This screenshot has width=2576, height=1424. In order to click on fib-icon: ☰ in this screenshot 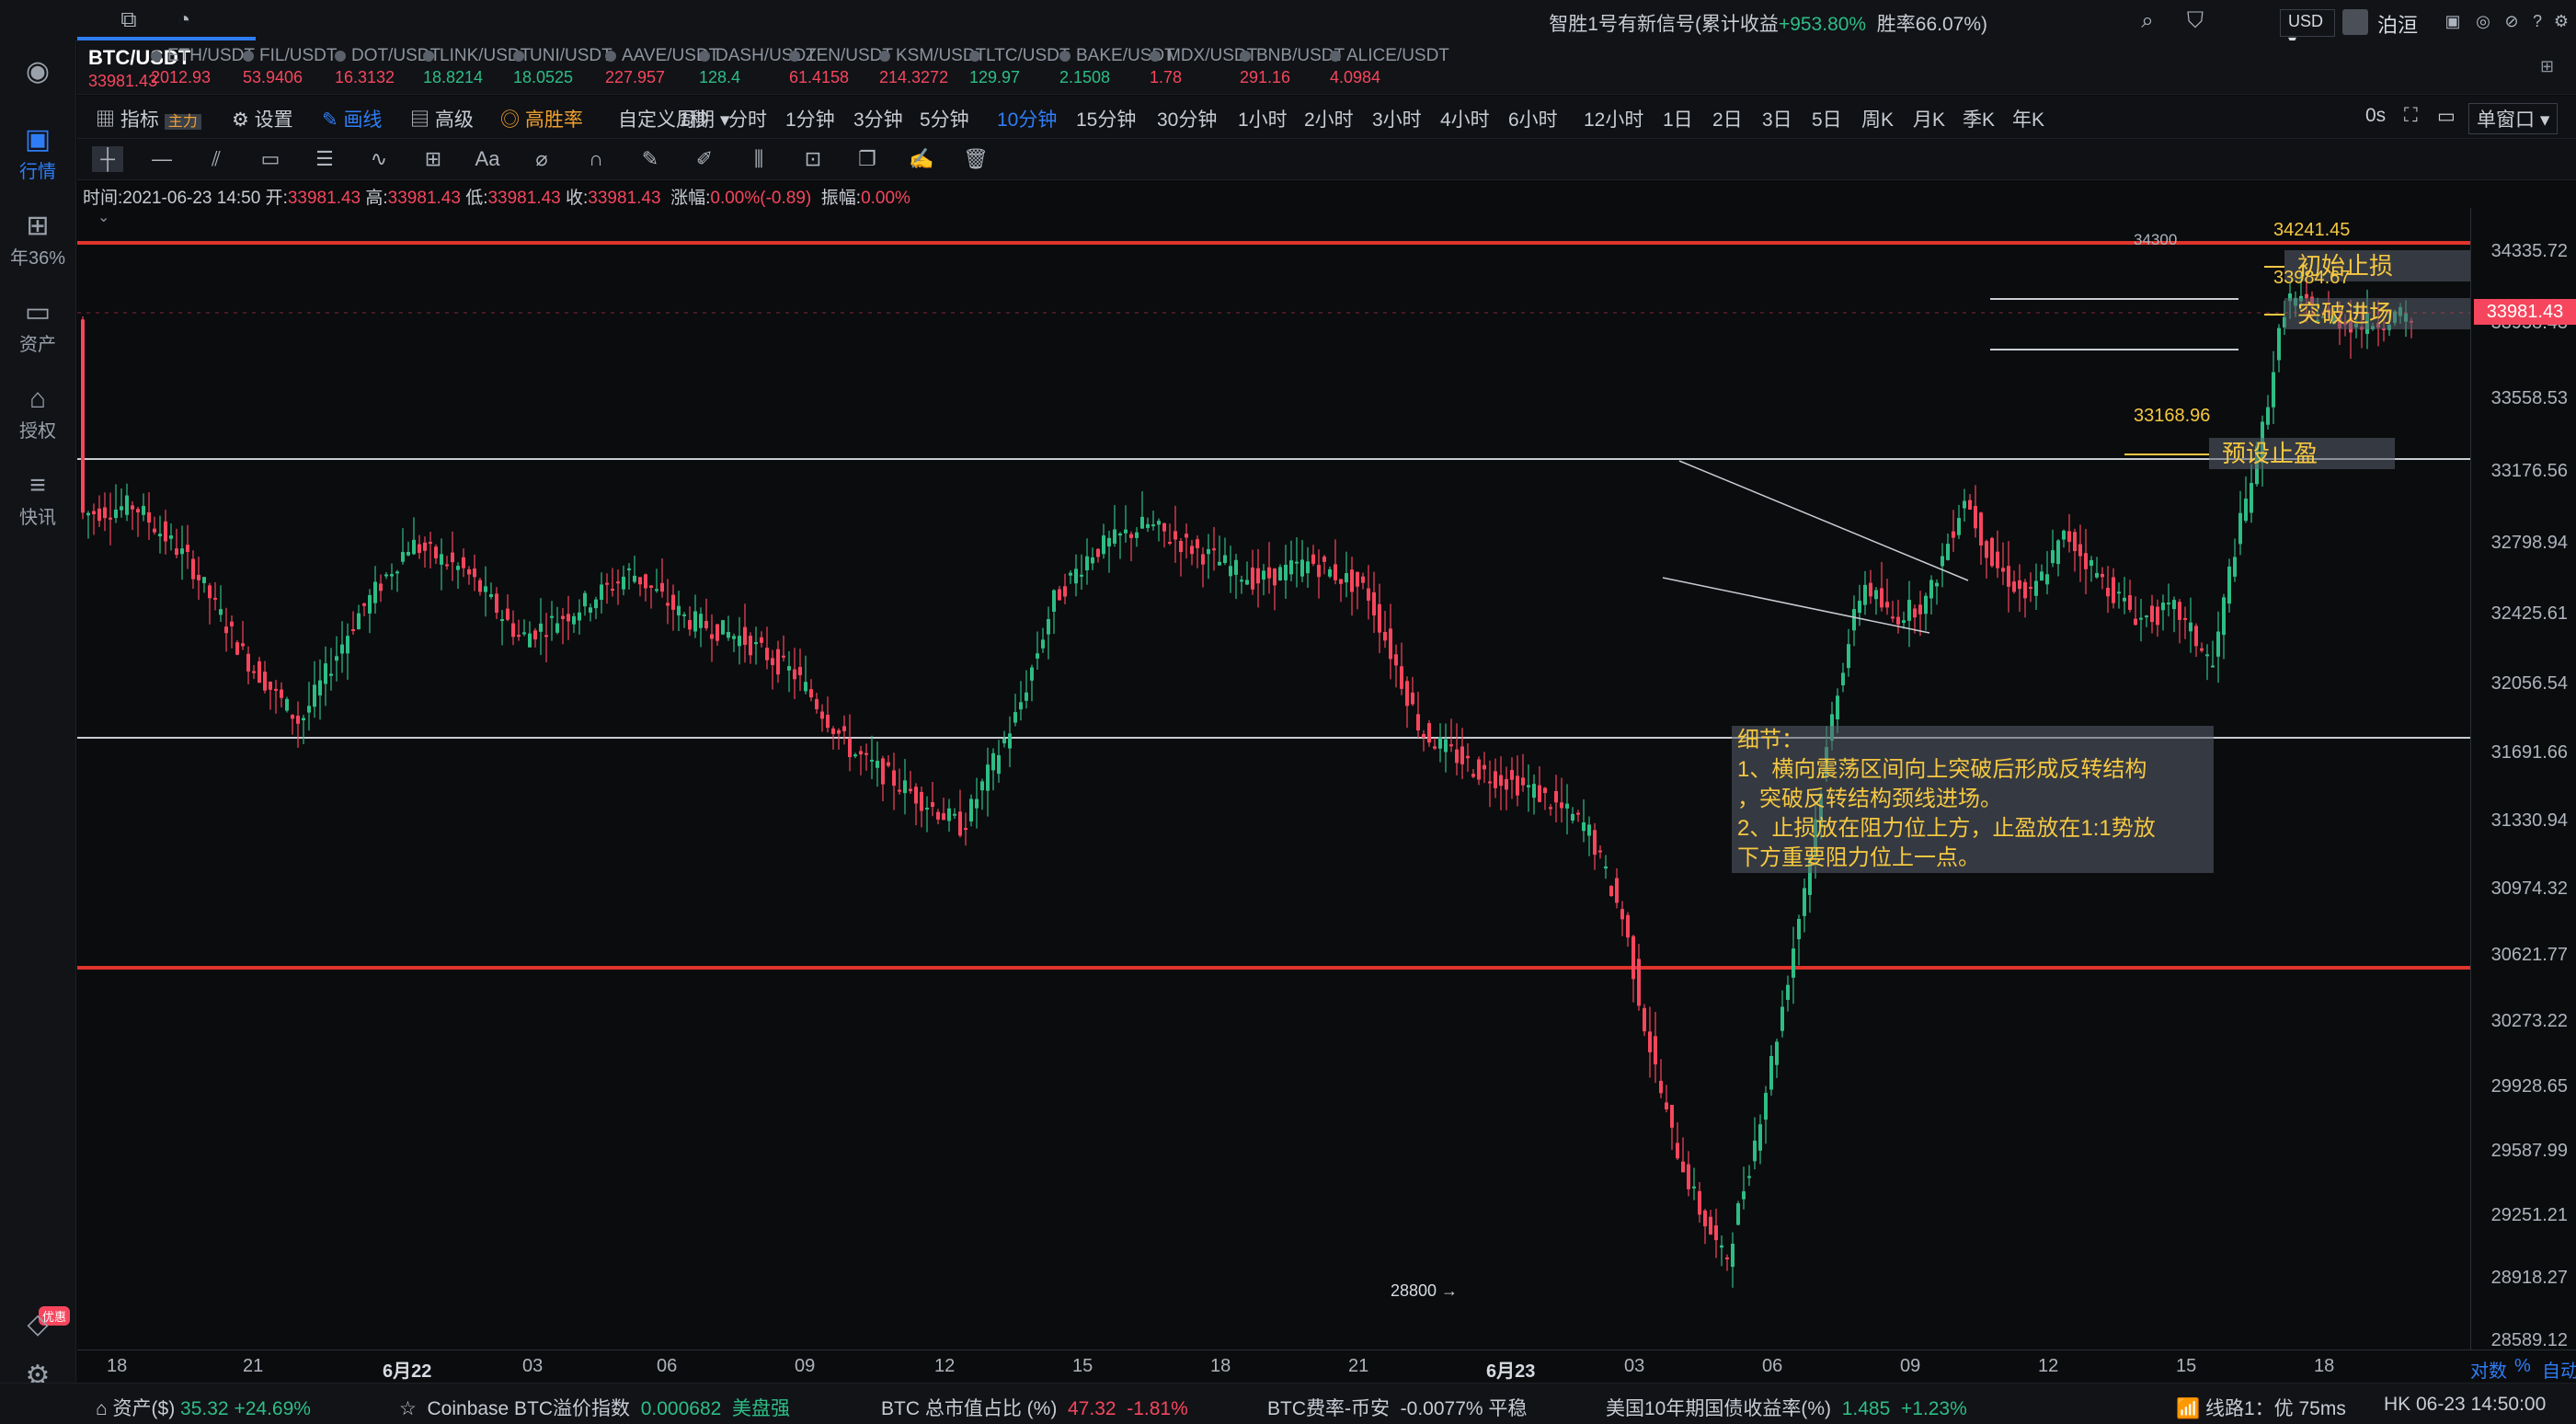, I will do `click(324, 158)`.